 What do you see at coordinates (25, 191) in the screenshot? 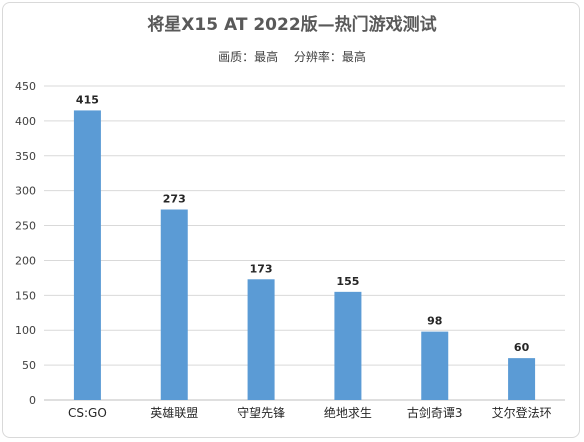
I see `y-tick-label: 300` at bounding box center [25, 191].